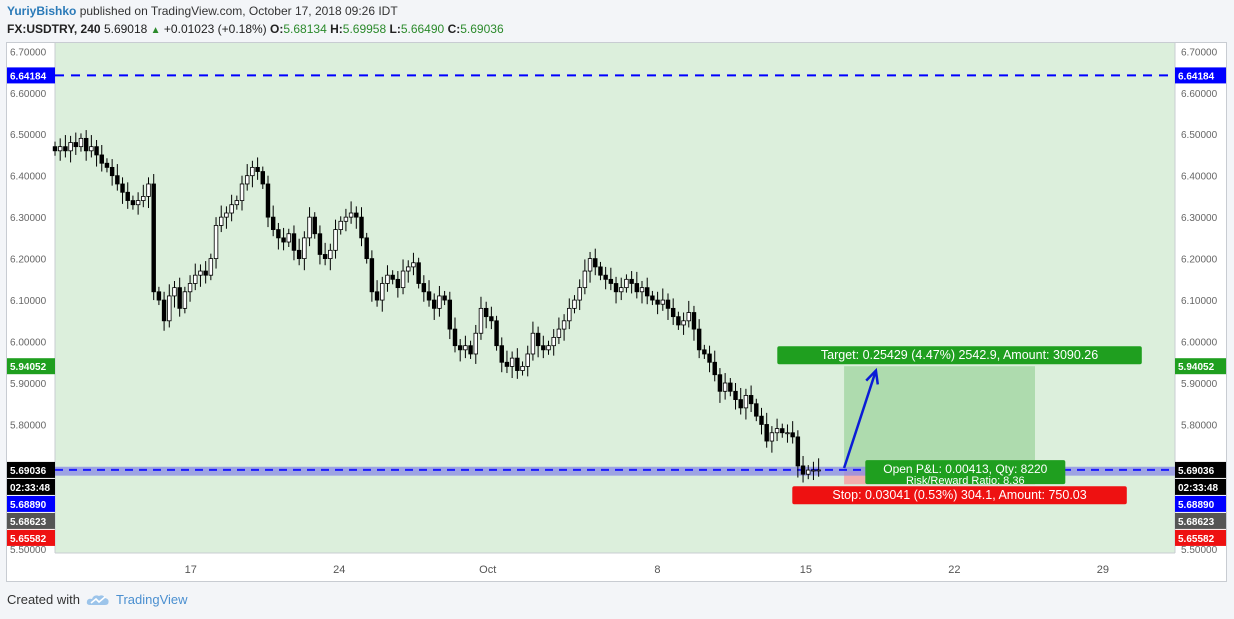 The image size is (1234, 619). I want to click on x-tick-label: 17, so click(191, 570).